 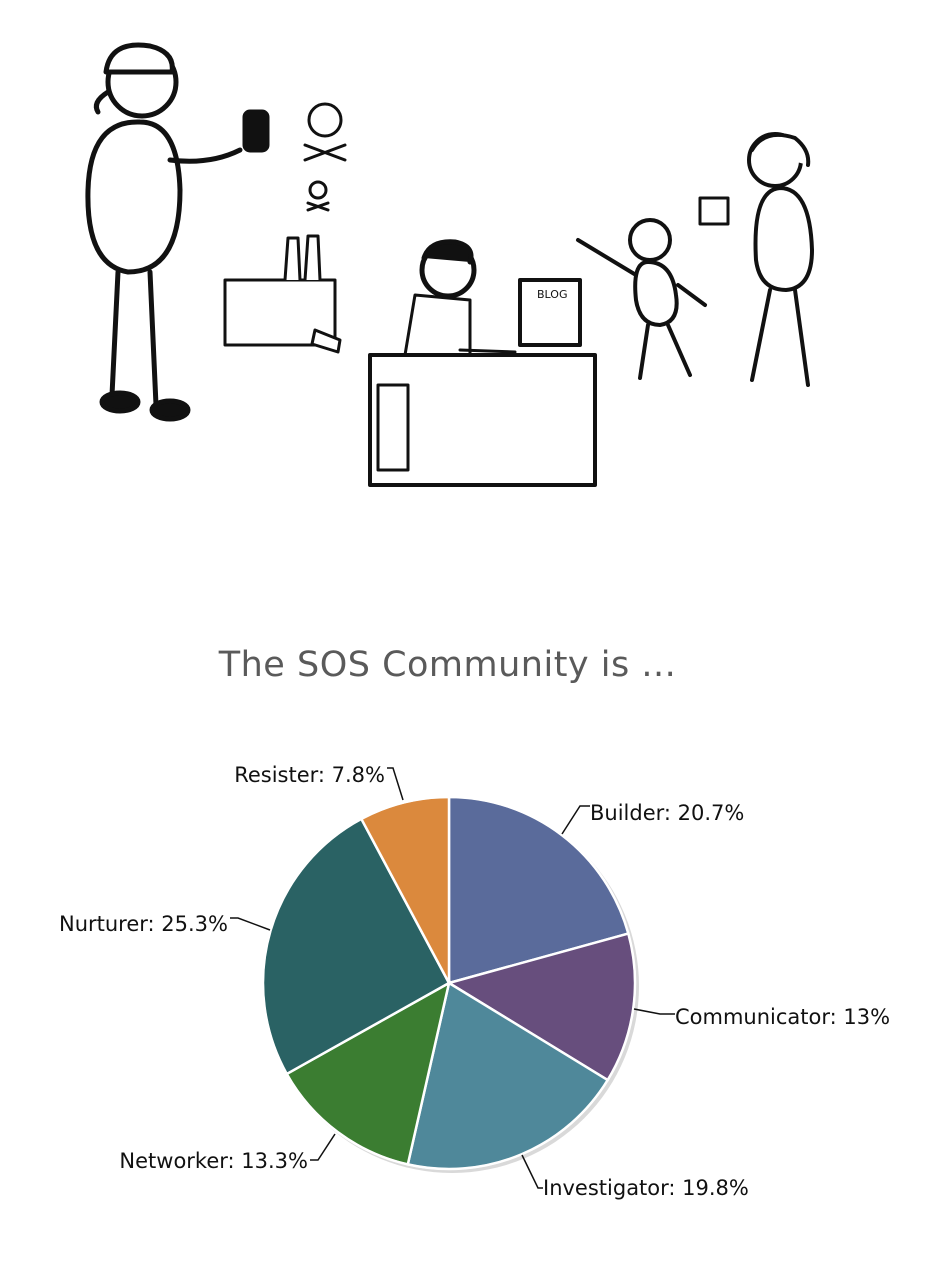 I want to click on skull-icon, so click(x=325, y=157).